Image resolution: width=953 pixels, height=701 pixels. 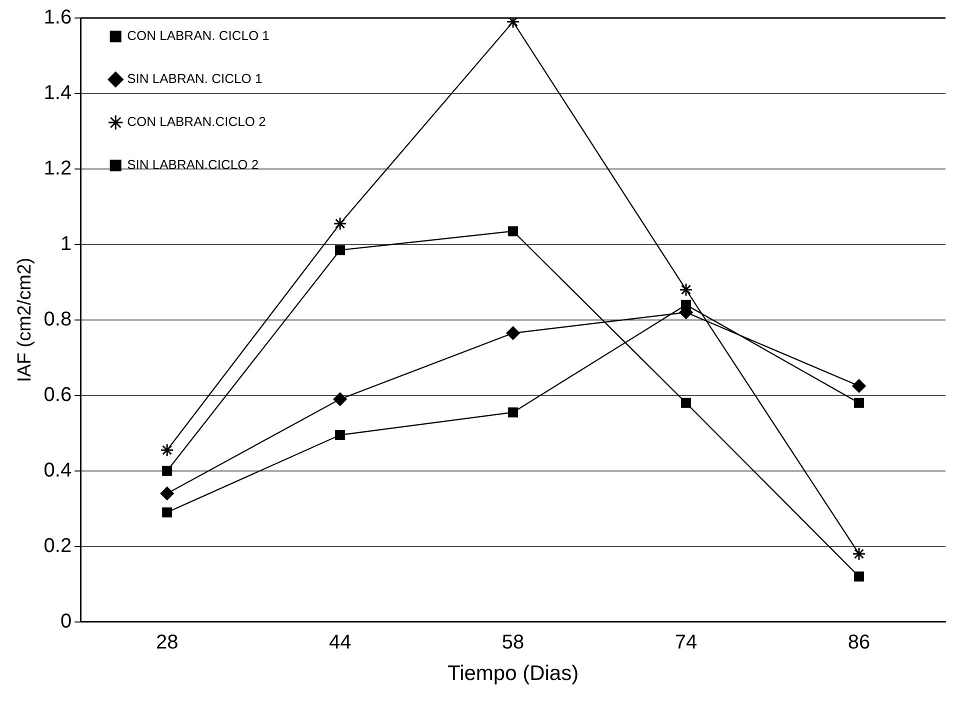 What do you see at coordinates (66, 243) in the screenshot?
I see `y-tick-label: 1` at bounding box center [66, 243].